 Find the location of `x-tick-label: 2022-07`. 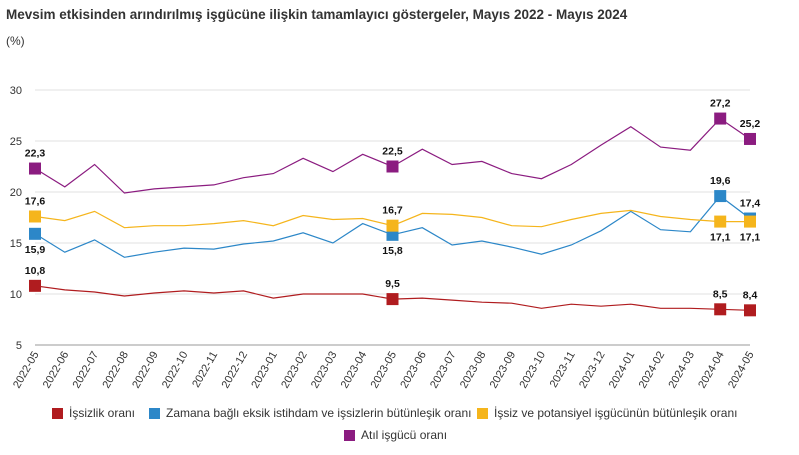

x-tick-label: 2022-07 is located at coordinates (86, 370).